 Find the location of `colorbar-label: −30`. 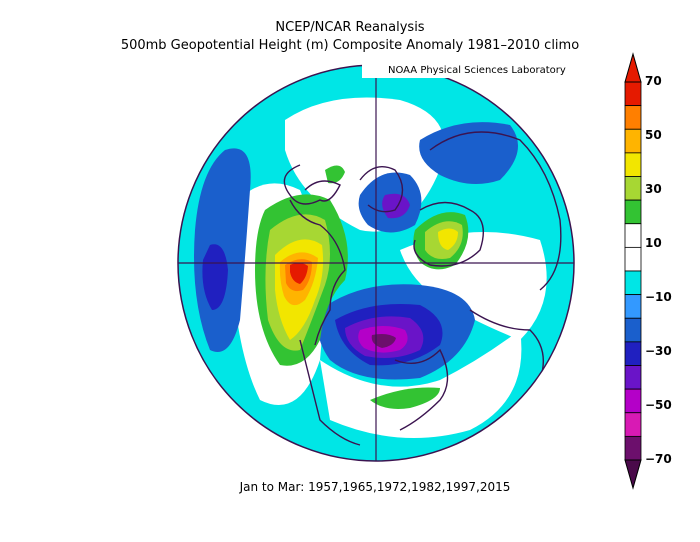

colorbar-label: −30 is located at coordinates (658, 351).